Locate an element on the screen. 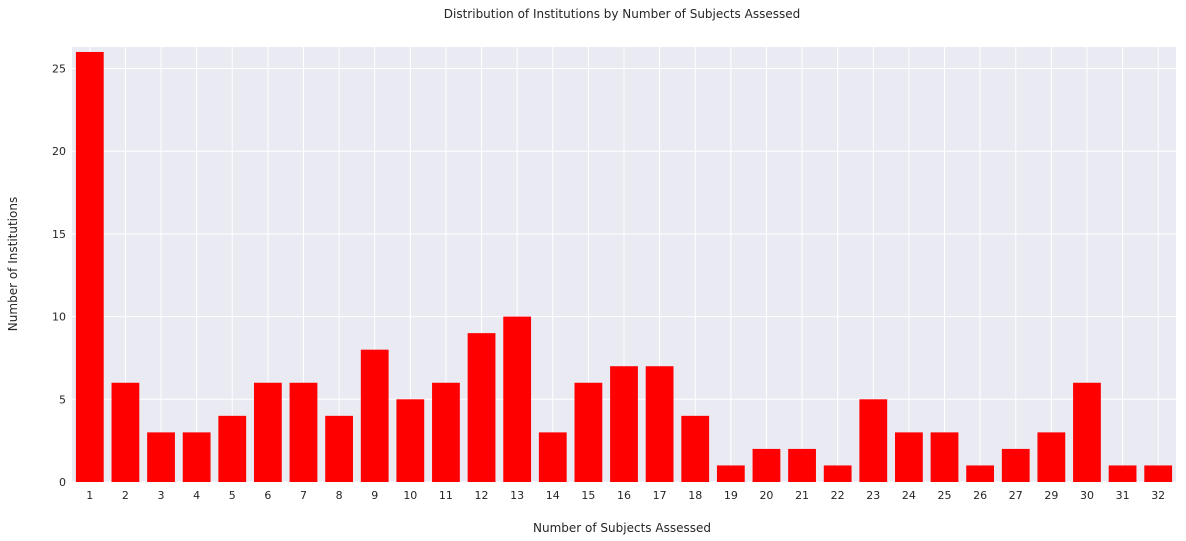 This screenshot has height=541, width=1186. x-tick-label: 15 is located at coordinates (588, 495).